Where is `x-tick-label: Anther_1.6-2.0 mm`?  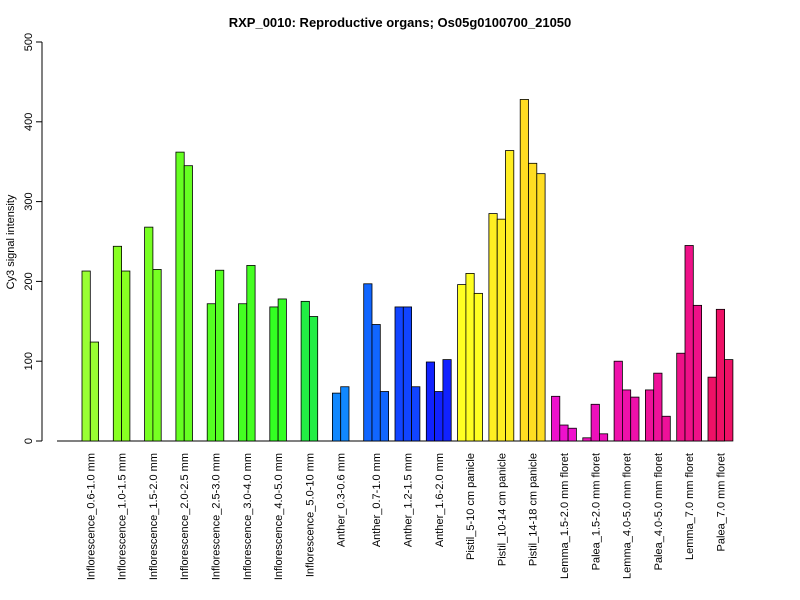
x-tick-label: Anther_1.6-2.0 mm is located at coordinates (440, 500).